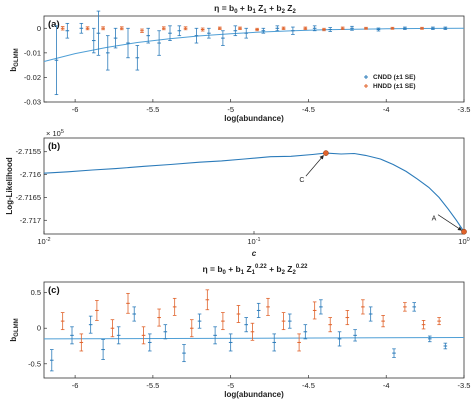 Image resolution: width=474 pixels, height=401 pixels. I want to click on panel-a-xlabel: log(abundance), so click(254, 118).